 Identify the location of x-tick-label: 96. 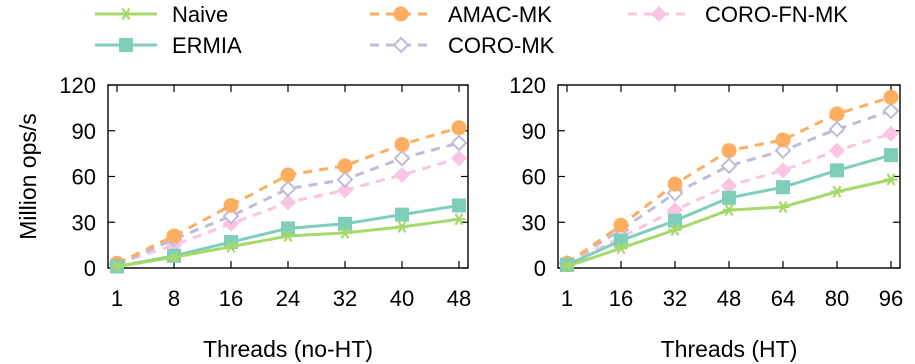
(891, 298).